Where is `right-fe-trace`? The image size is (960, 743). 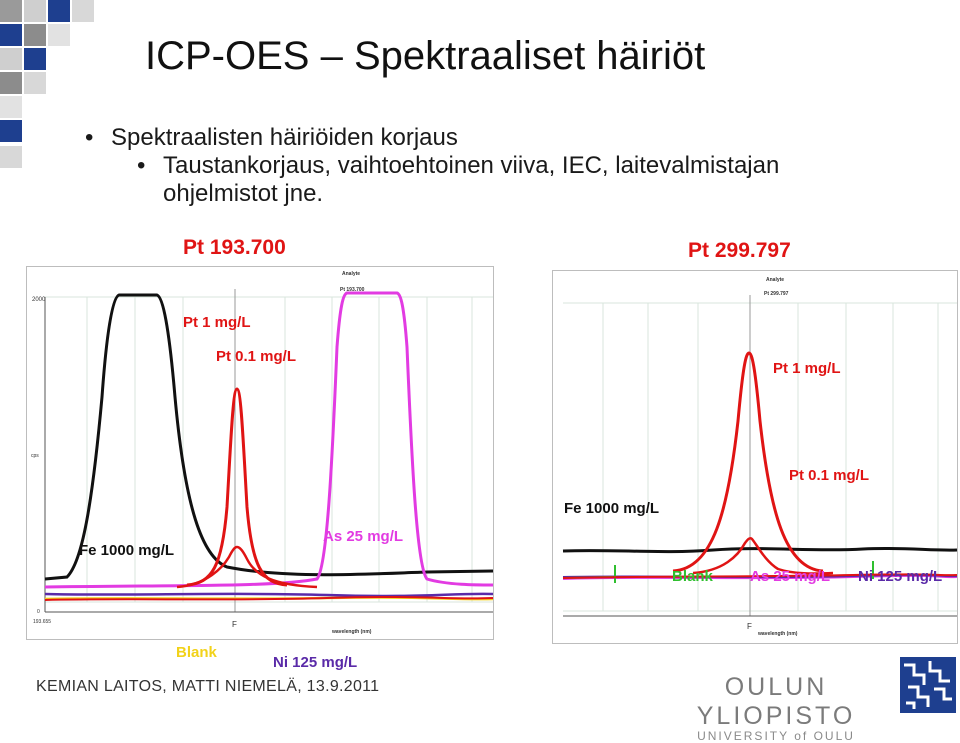
right-fe-trace is located at coordinates (759, 550).